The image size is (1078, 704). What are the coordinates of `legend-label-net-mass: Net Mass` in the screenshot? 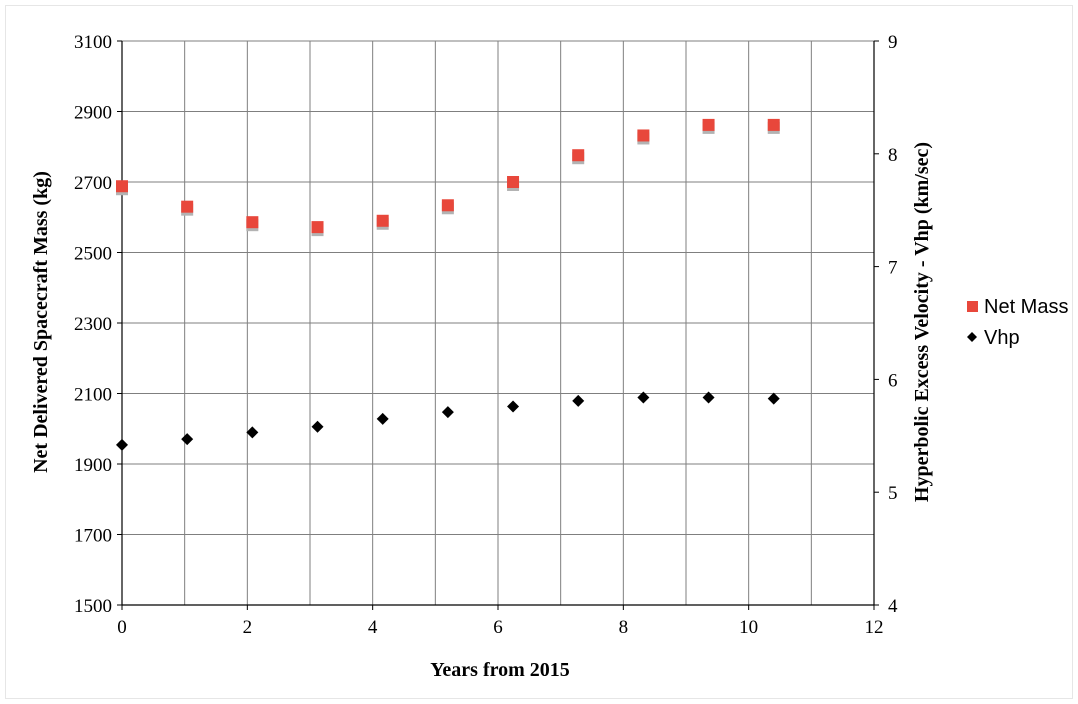 It's located at (1026, 307).